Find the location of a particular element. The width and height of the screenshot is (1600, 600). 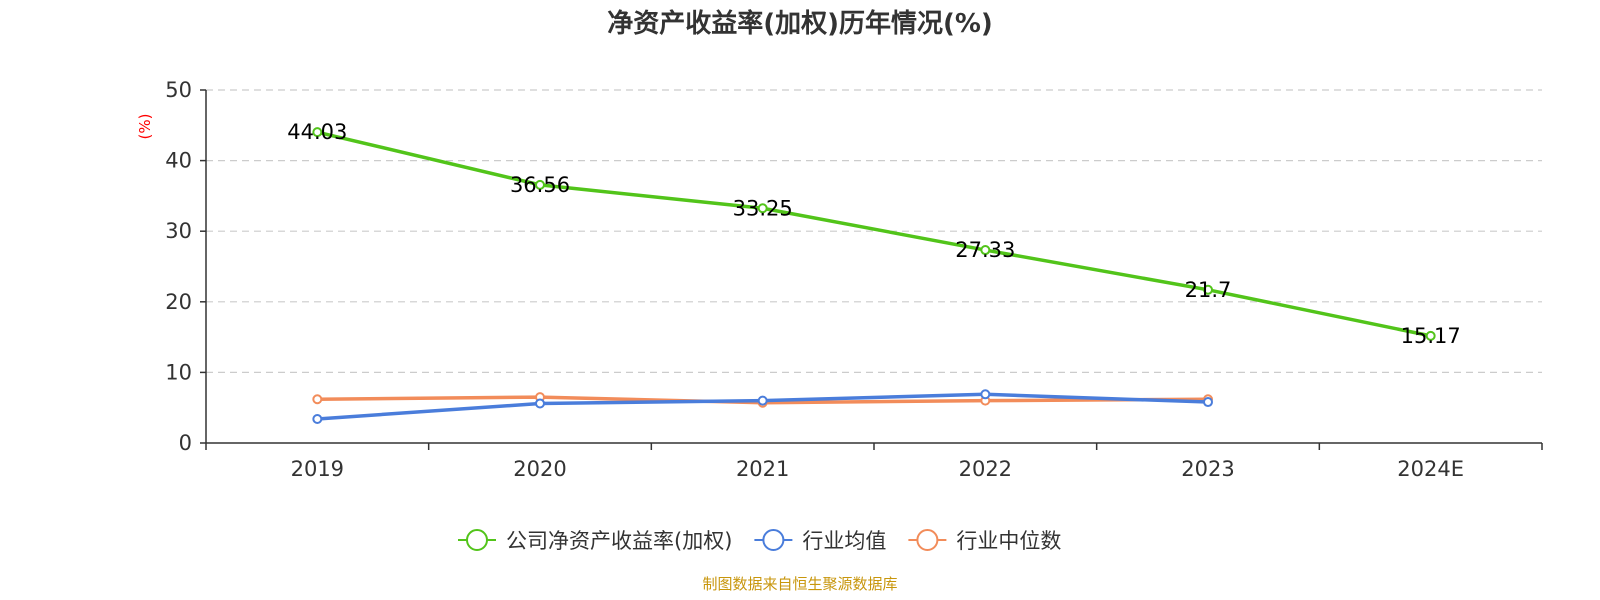

y-tick-label: 0 is located at coordinates (185, 443).